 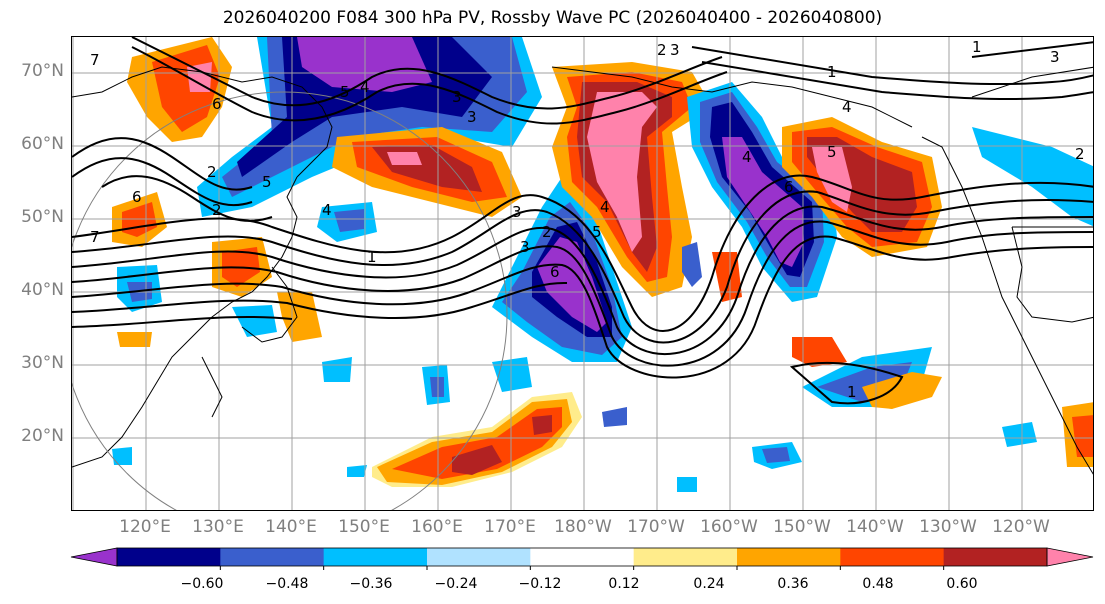 What do you see at coordinates (42, 363) in the screenshot?
I see `lat-label: 30°N` at bounding box center [42, 363].